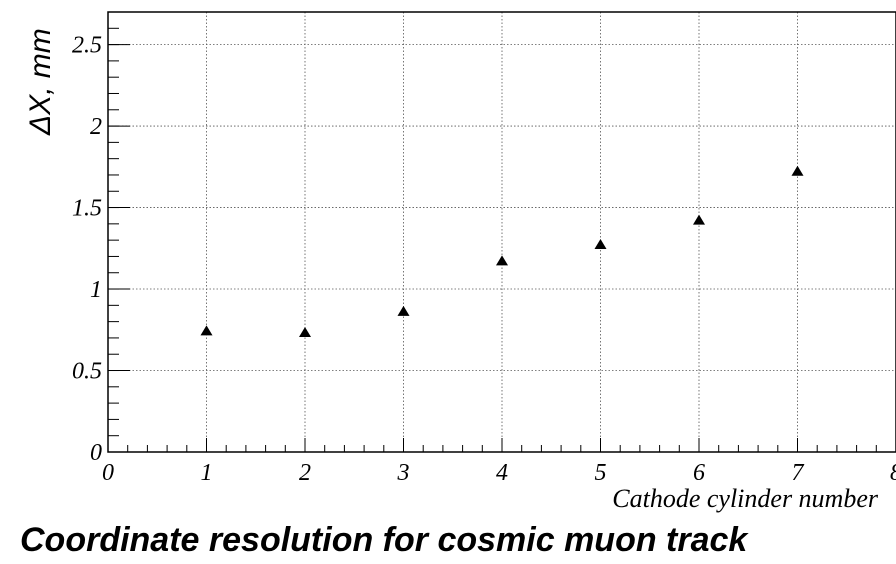  Describe the element at coordinates (96, 453) in the screenshot. I see `y-tick-label: 0` at that location.